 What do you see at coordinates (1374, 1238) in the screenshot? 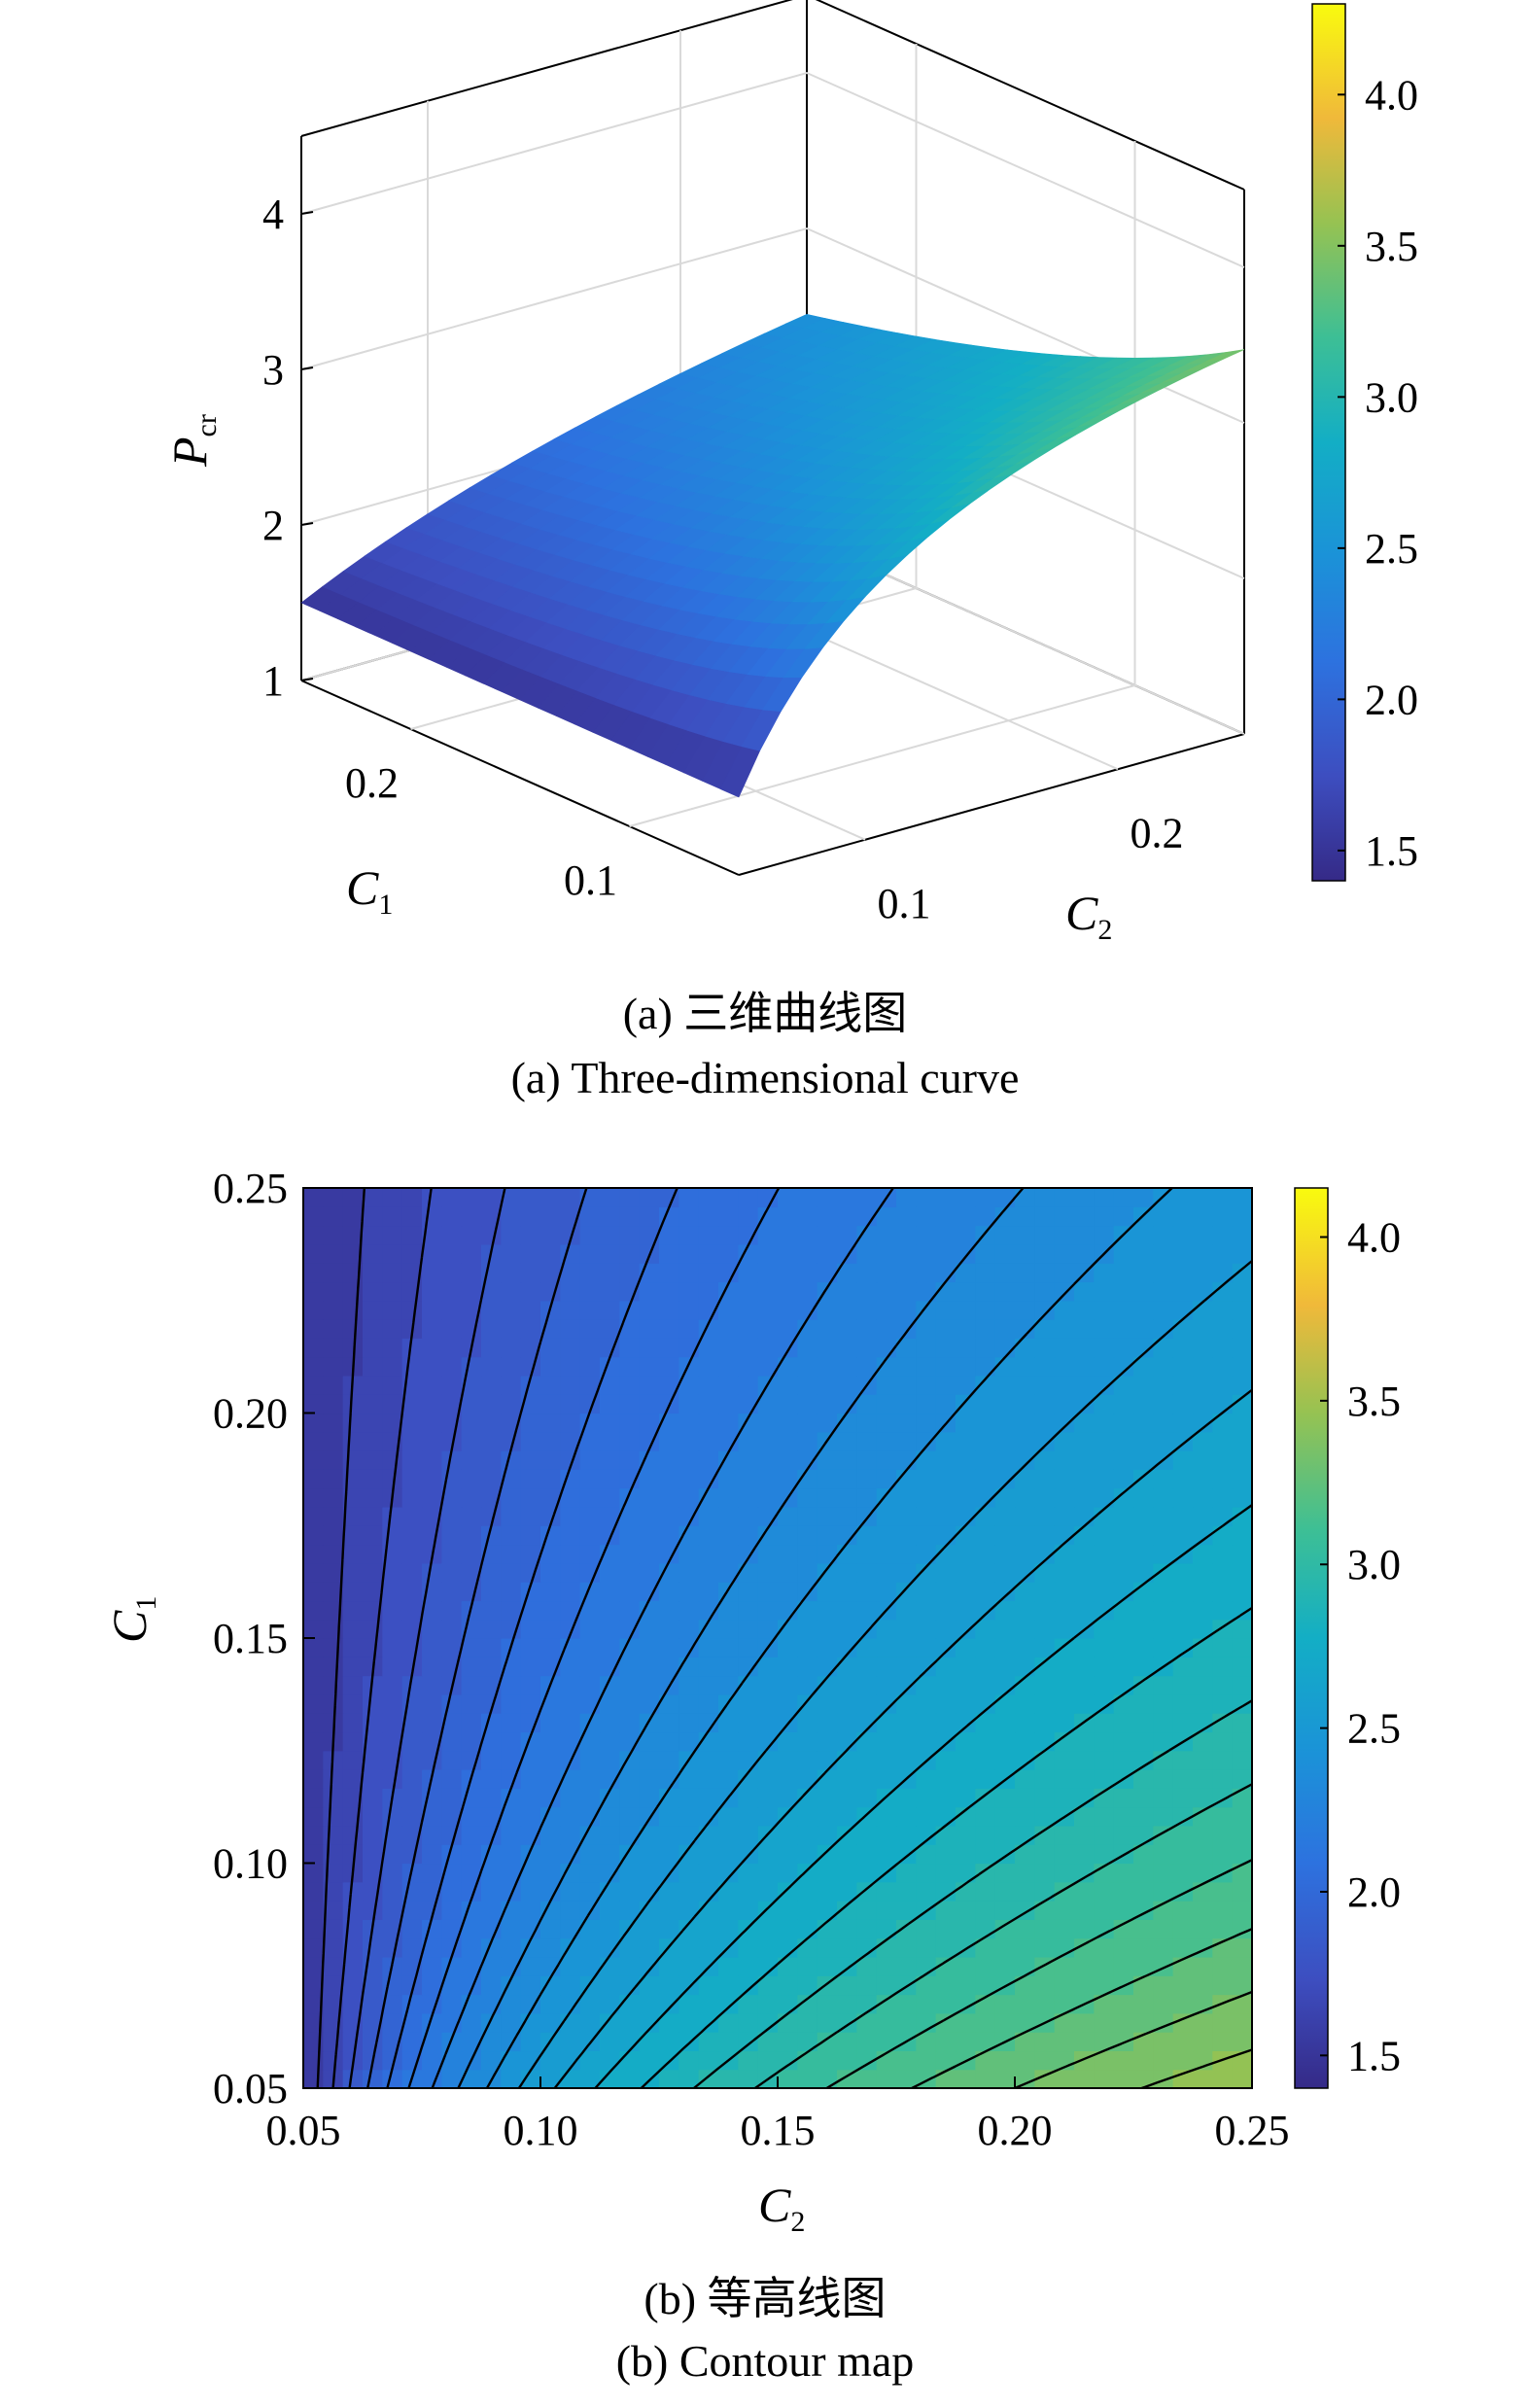
I see `colorbar-b-tick-label: 4.0` at bounding box center [1374, 1238].